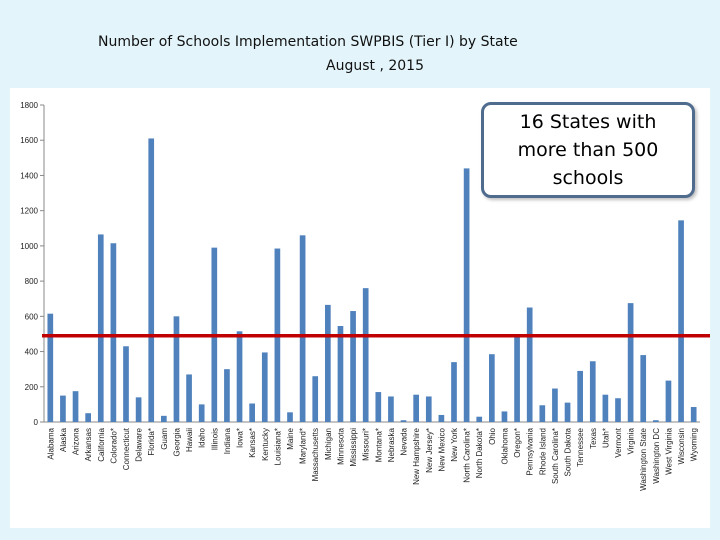 The width and height of the screenshot is (720, 540). What do you see at coordinates (542, 413) in the screenshot?
I see `bar-rhode-island` at bounding box center [542, 413].